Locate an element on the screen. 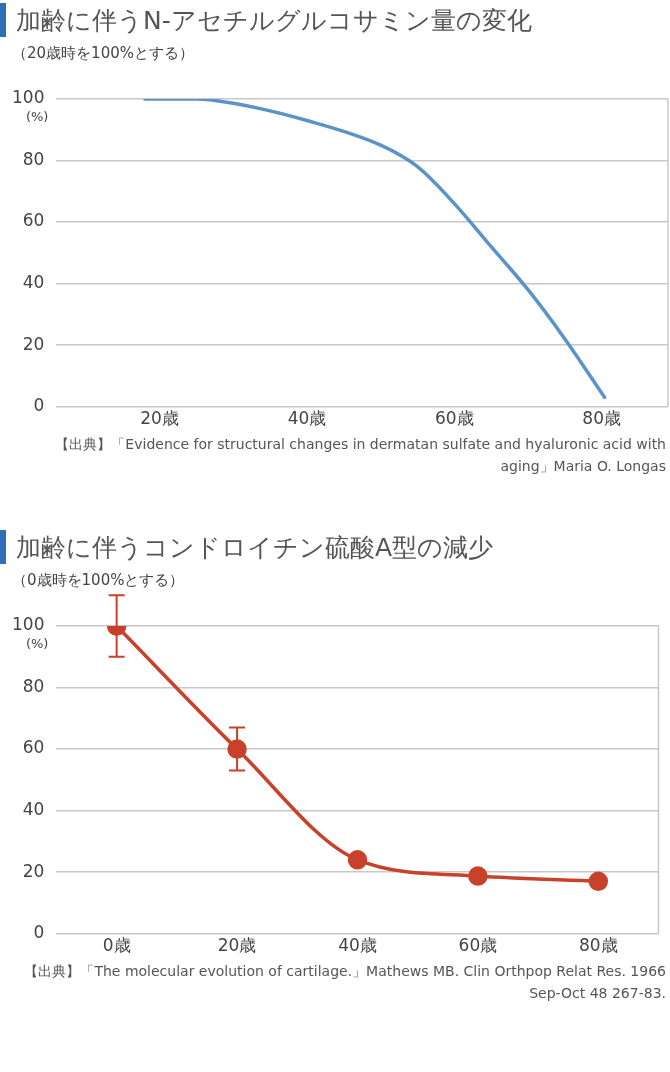 This screenshot has height=1072, width=670. x-tick-label: 0歳 is located at coordinates (116, 945).